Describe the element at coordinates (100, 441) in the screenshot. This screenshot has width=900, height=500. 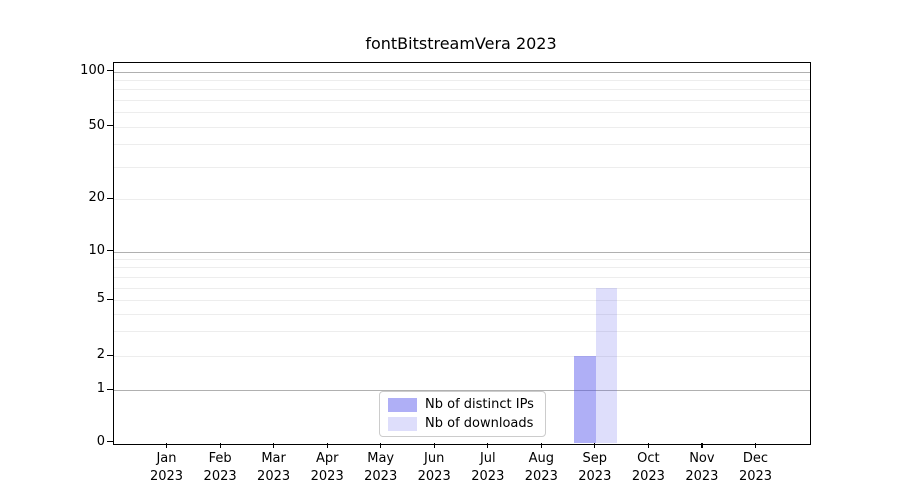
I see `y-tick-label-0: 0` at that location.